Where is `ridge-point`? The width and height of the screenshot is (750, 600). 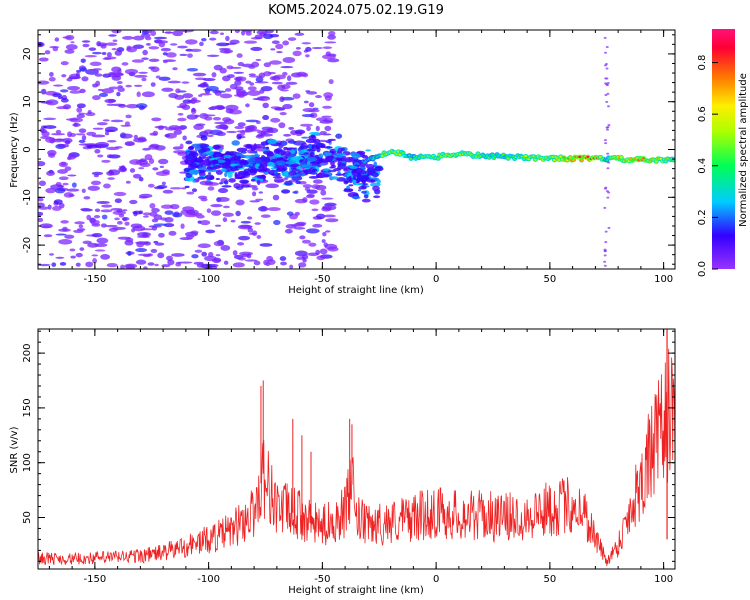 ridge-point is located at coordinates (478, 153).